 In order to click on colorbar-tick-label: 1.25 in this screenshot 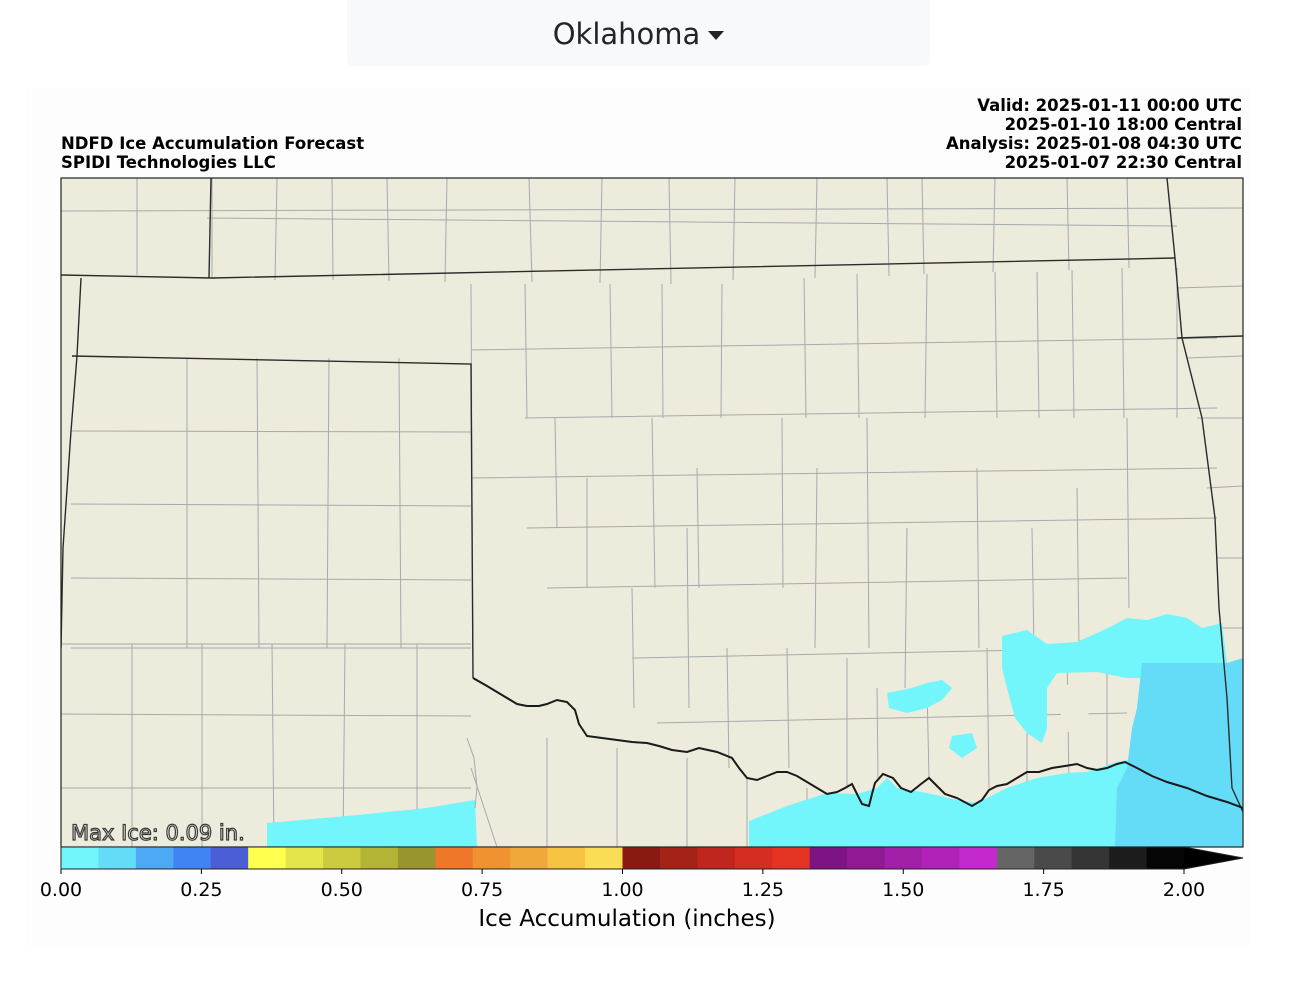, I will do `click(763, 890)`.